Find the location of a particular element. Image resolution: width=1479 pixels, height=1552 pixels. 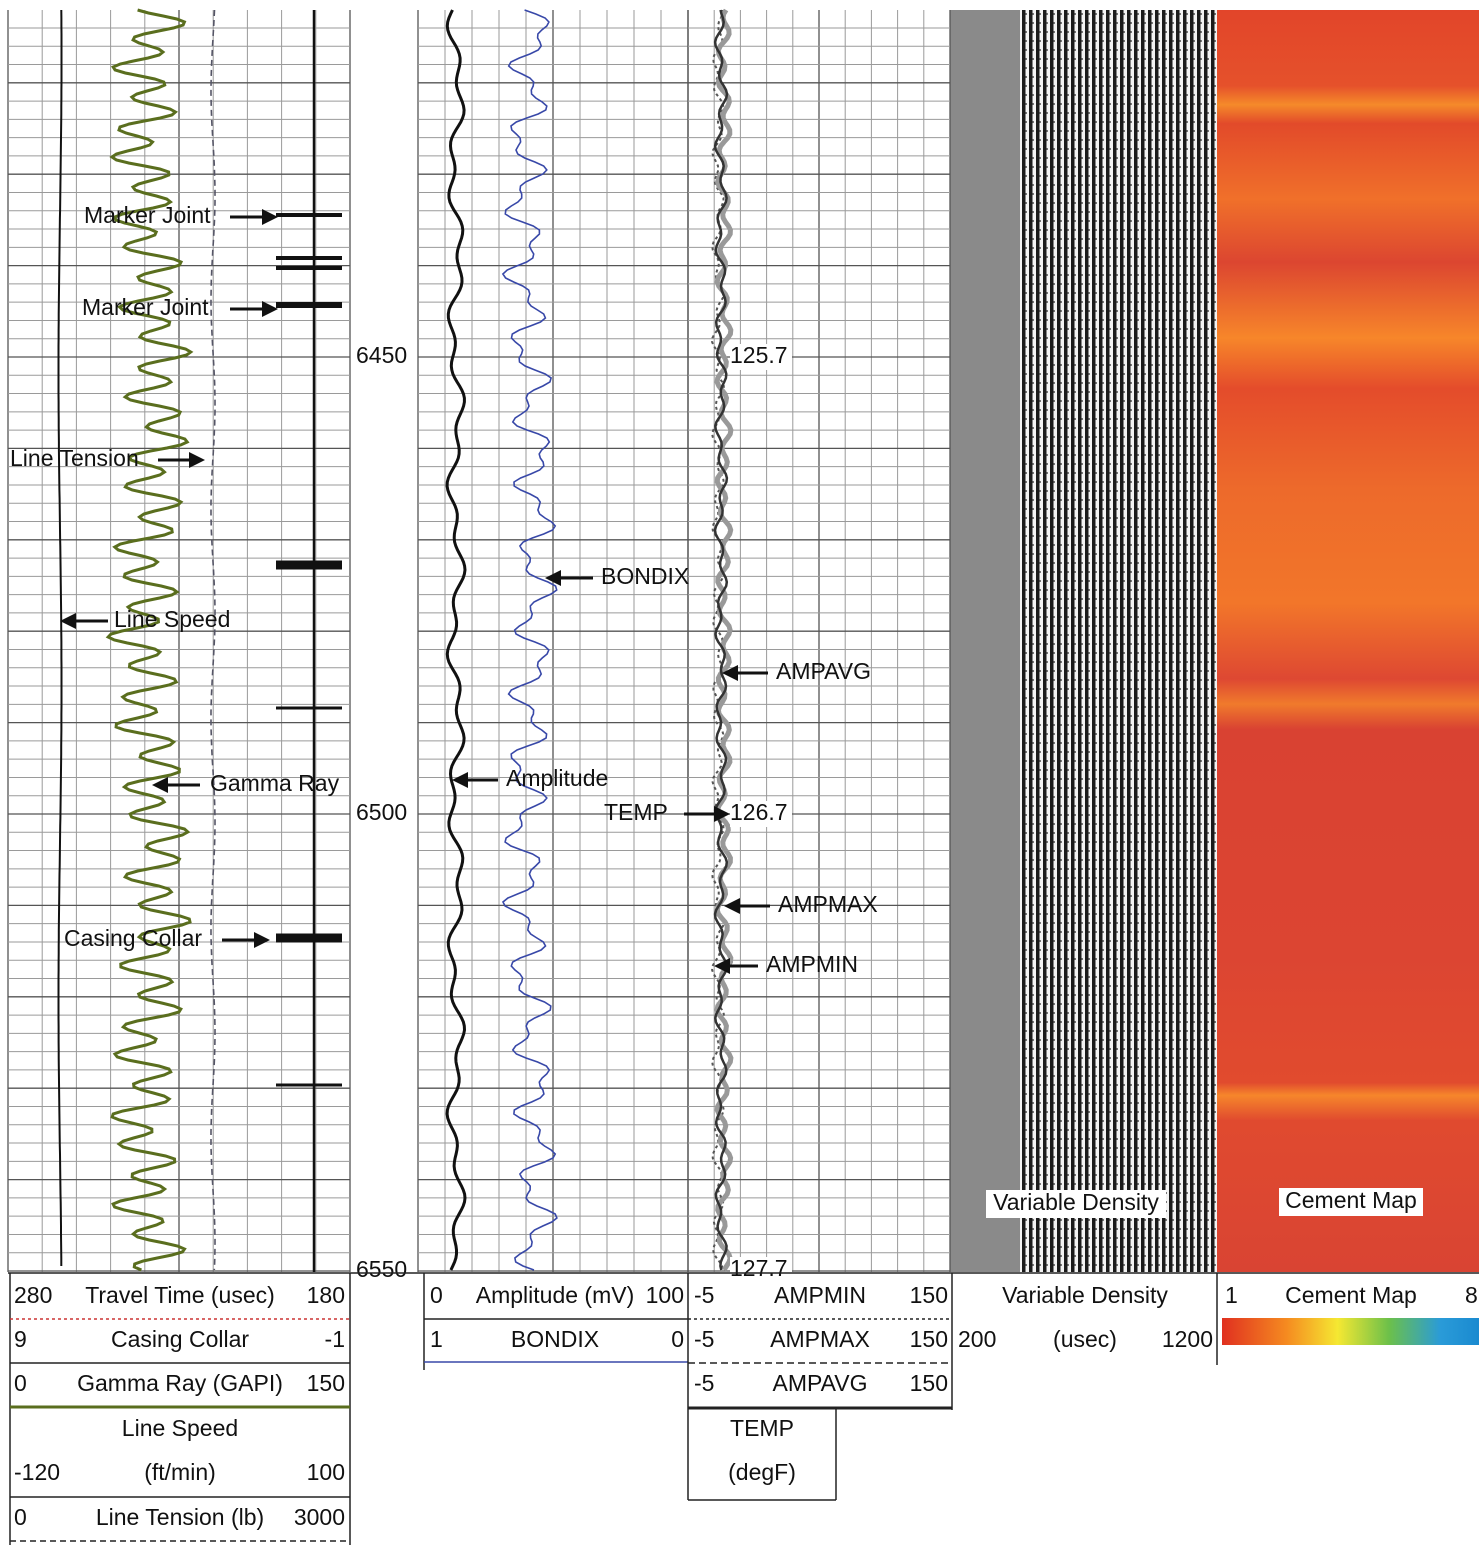

amplitude-curve is located at coordinates (456, 640).